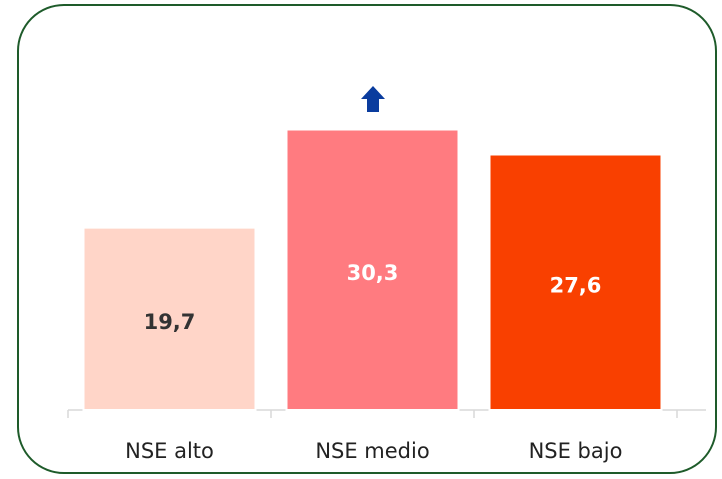  Describe the element at coordinates (576, 451) in the screenshot. I see `x-tick-label: NSE bajo` at that location.